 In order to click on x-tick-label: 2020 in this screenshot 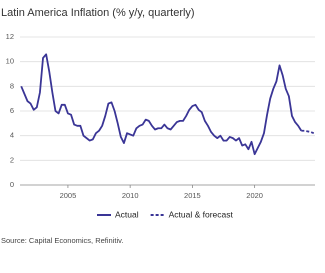, I will do `click(254, 195)`.